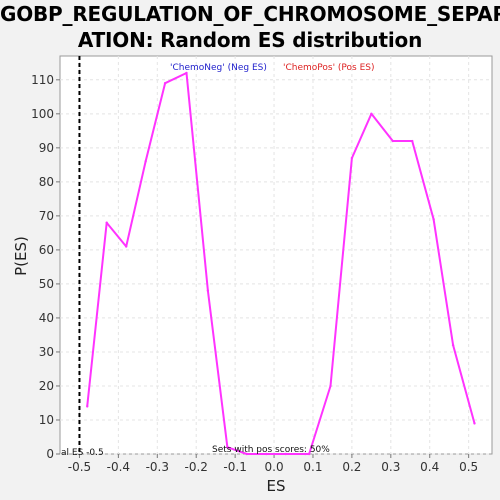 Image resolution: width=500 pixels, height=500 pixels. I want to click on y-axis-ticks: 0 10 20 30 40 50 60 70 80 90 100 110, so click(45, 267).